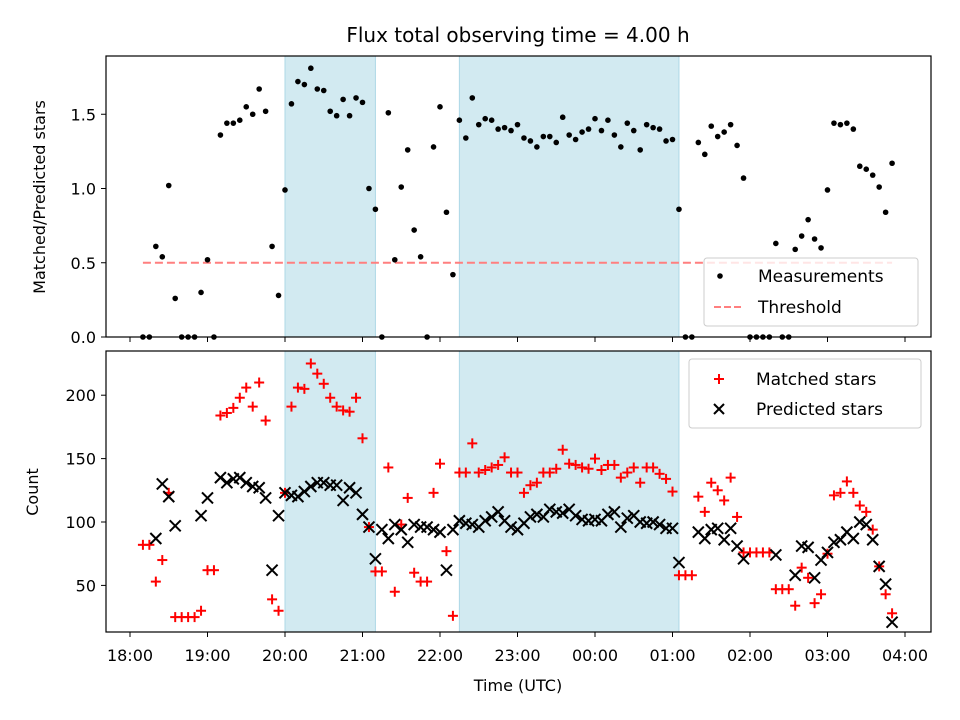 This screenshot has width=960, height=720. What do you see at coordinates (85, 490) in the screenshot?
I see `bottom-y-ticks: 50 100 150 200` at bounding box center [85, 490].